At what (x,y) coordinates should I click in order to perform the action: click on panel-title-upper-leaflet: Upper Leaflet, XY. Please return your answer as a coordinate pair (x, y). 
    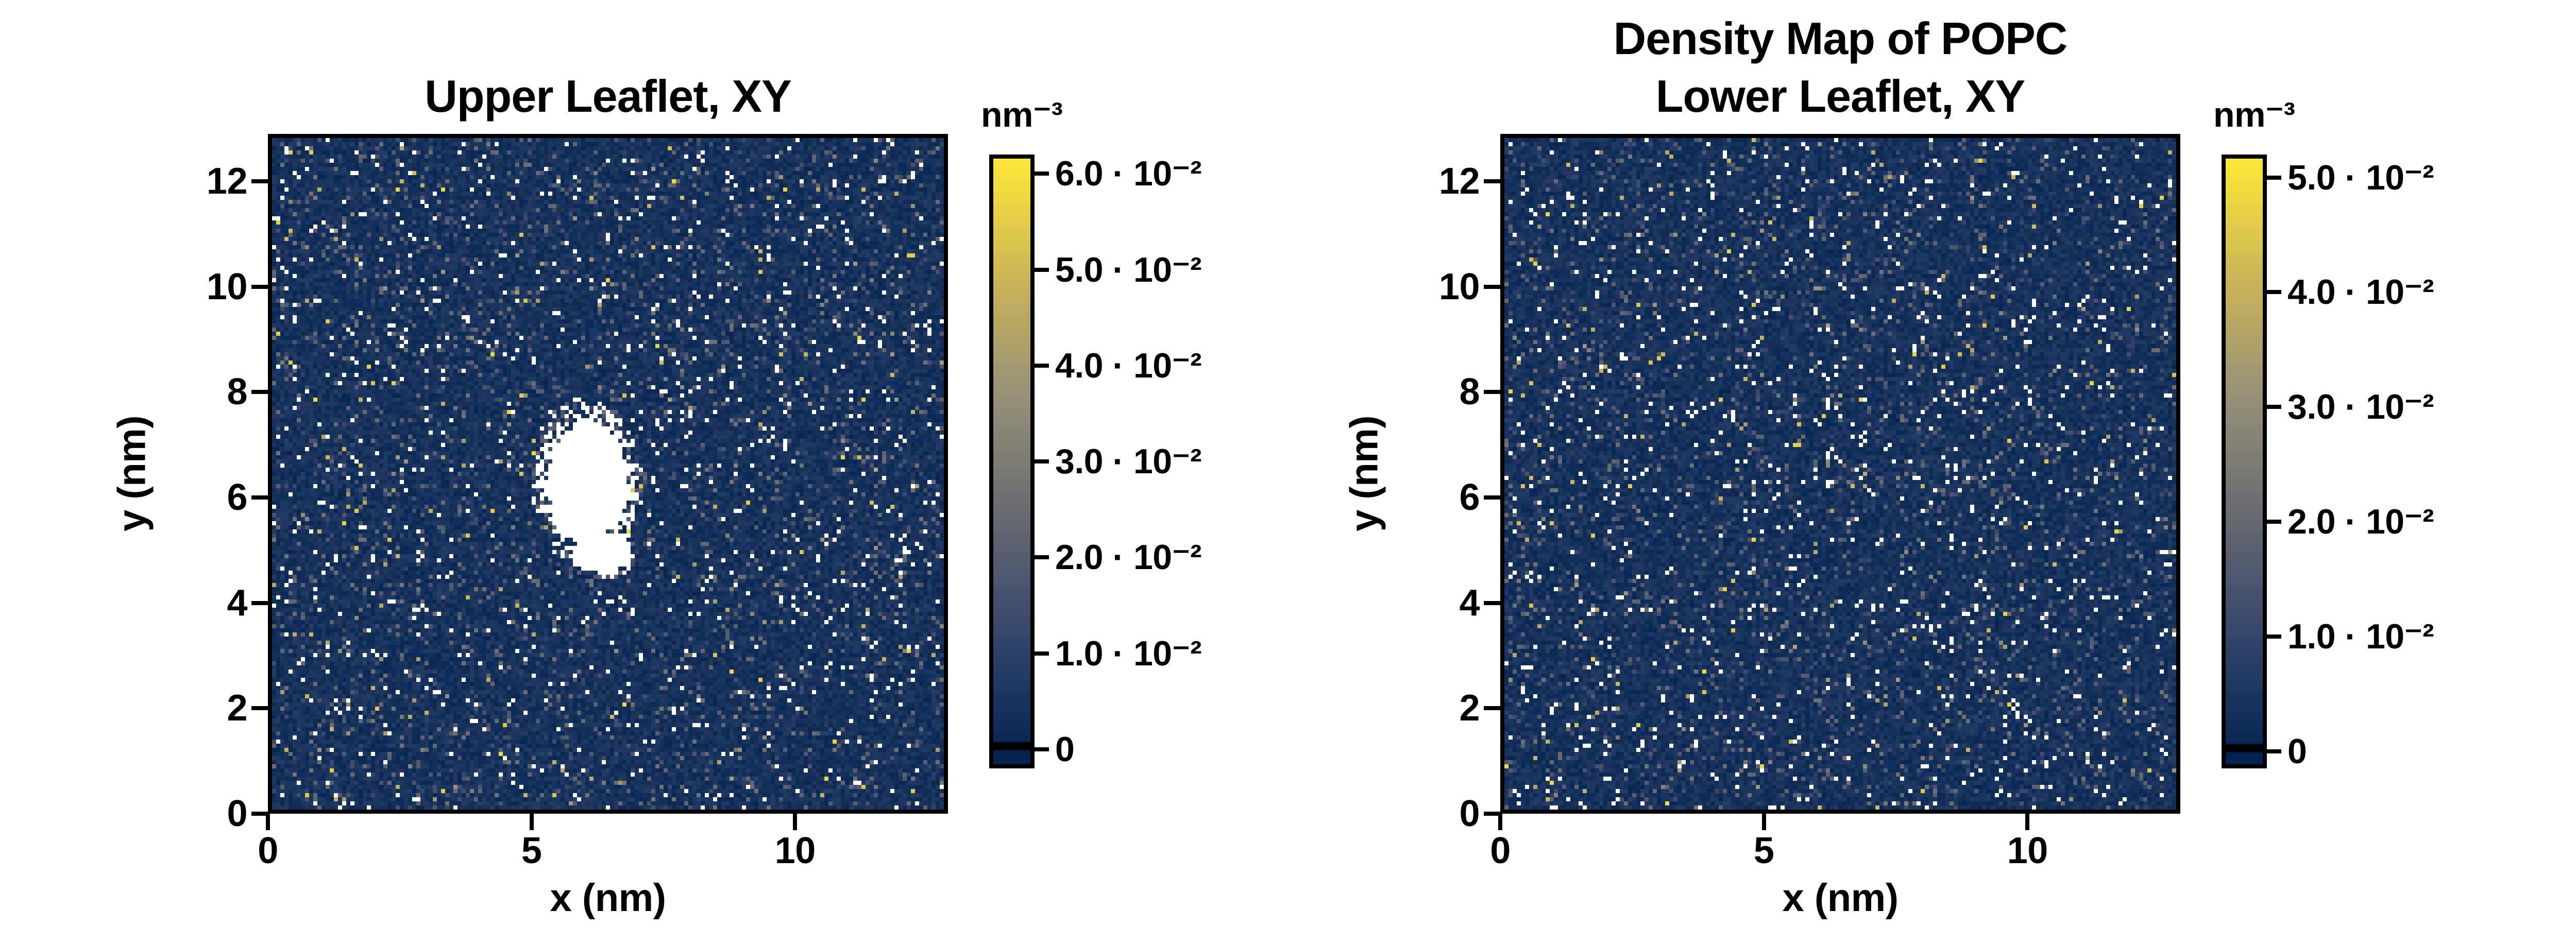
    Looking at the image, I should click on (608, 96).